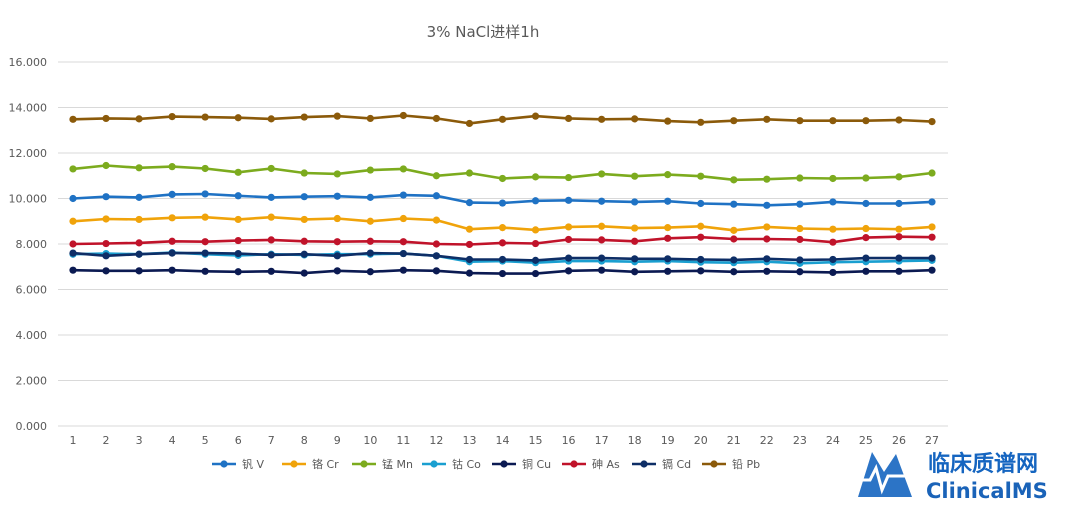 The height and width of the screenshot is (505, 1080). Describe the element at coordinates (325, 464) in the screenshot. I see `legend-label: 铬 Cr` at that location.